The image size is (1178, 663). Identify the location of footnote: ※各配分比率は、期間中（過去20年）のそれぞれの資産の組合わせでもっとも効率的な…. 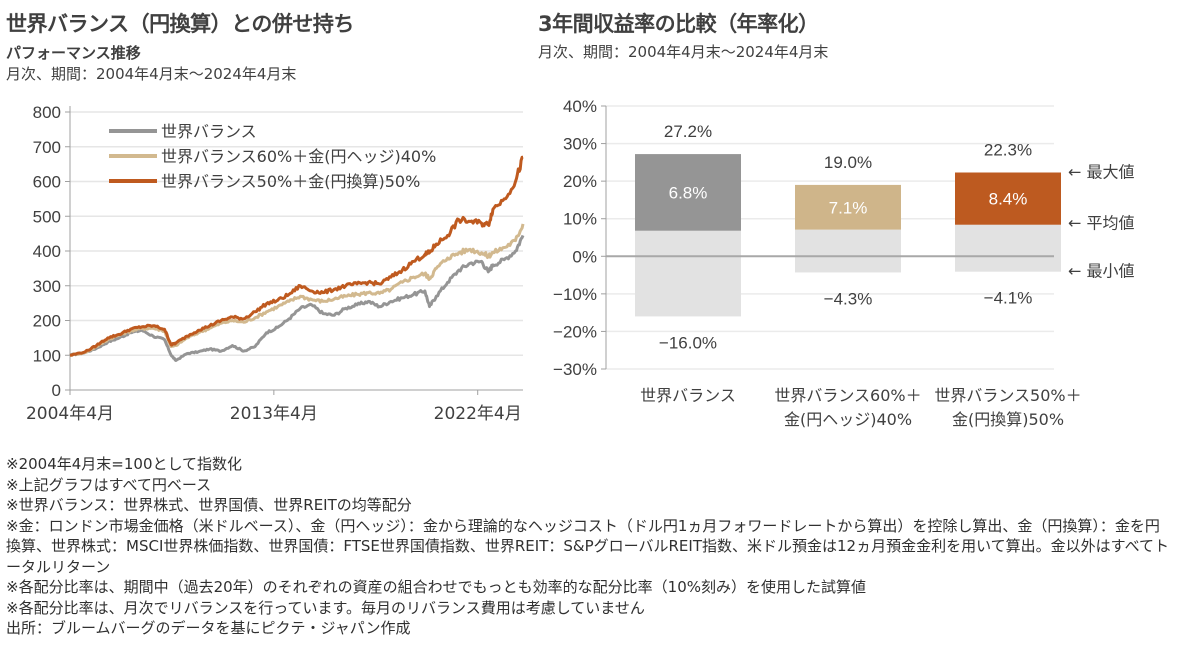
(436, 587).